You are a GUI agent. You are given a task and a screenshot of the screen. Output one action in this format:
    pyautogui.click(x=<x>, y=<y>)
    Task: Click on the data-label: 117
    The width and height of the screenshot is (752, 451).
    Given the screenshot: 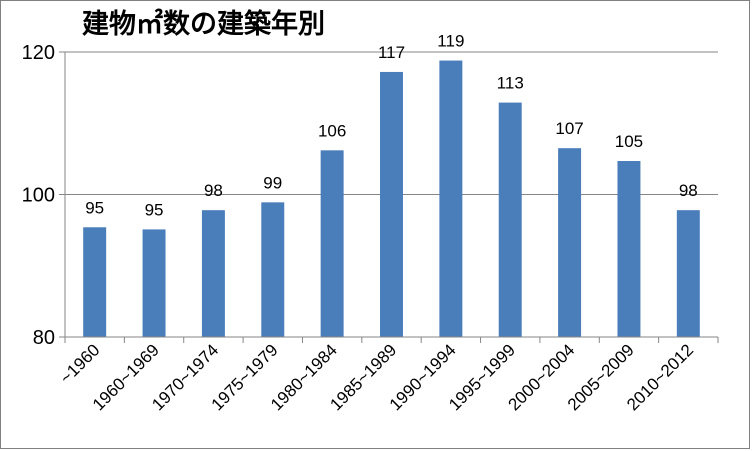 What is the action you would take?
    pyautogui.click(x=391, y=52)
    